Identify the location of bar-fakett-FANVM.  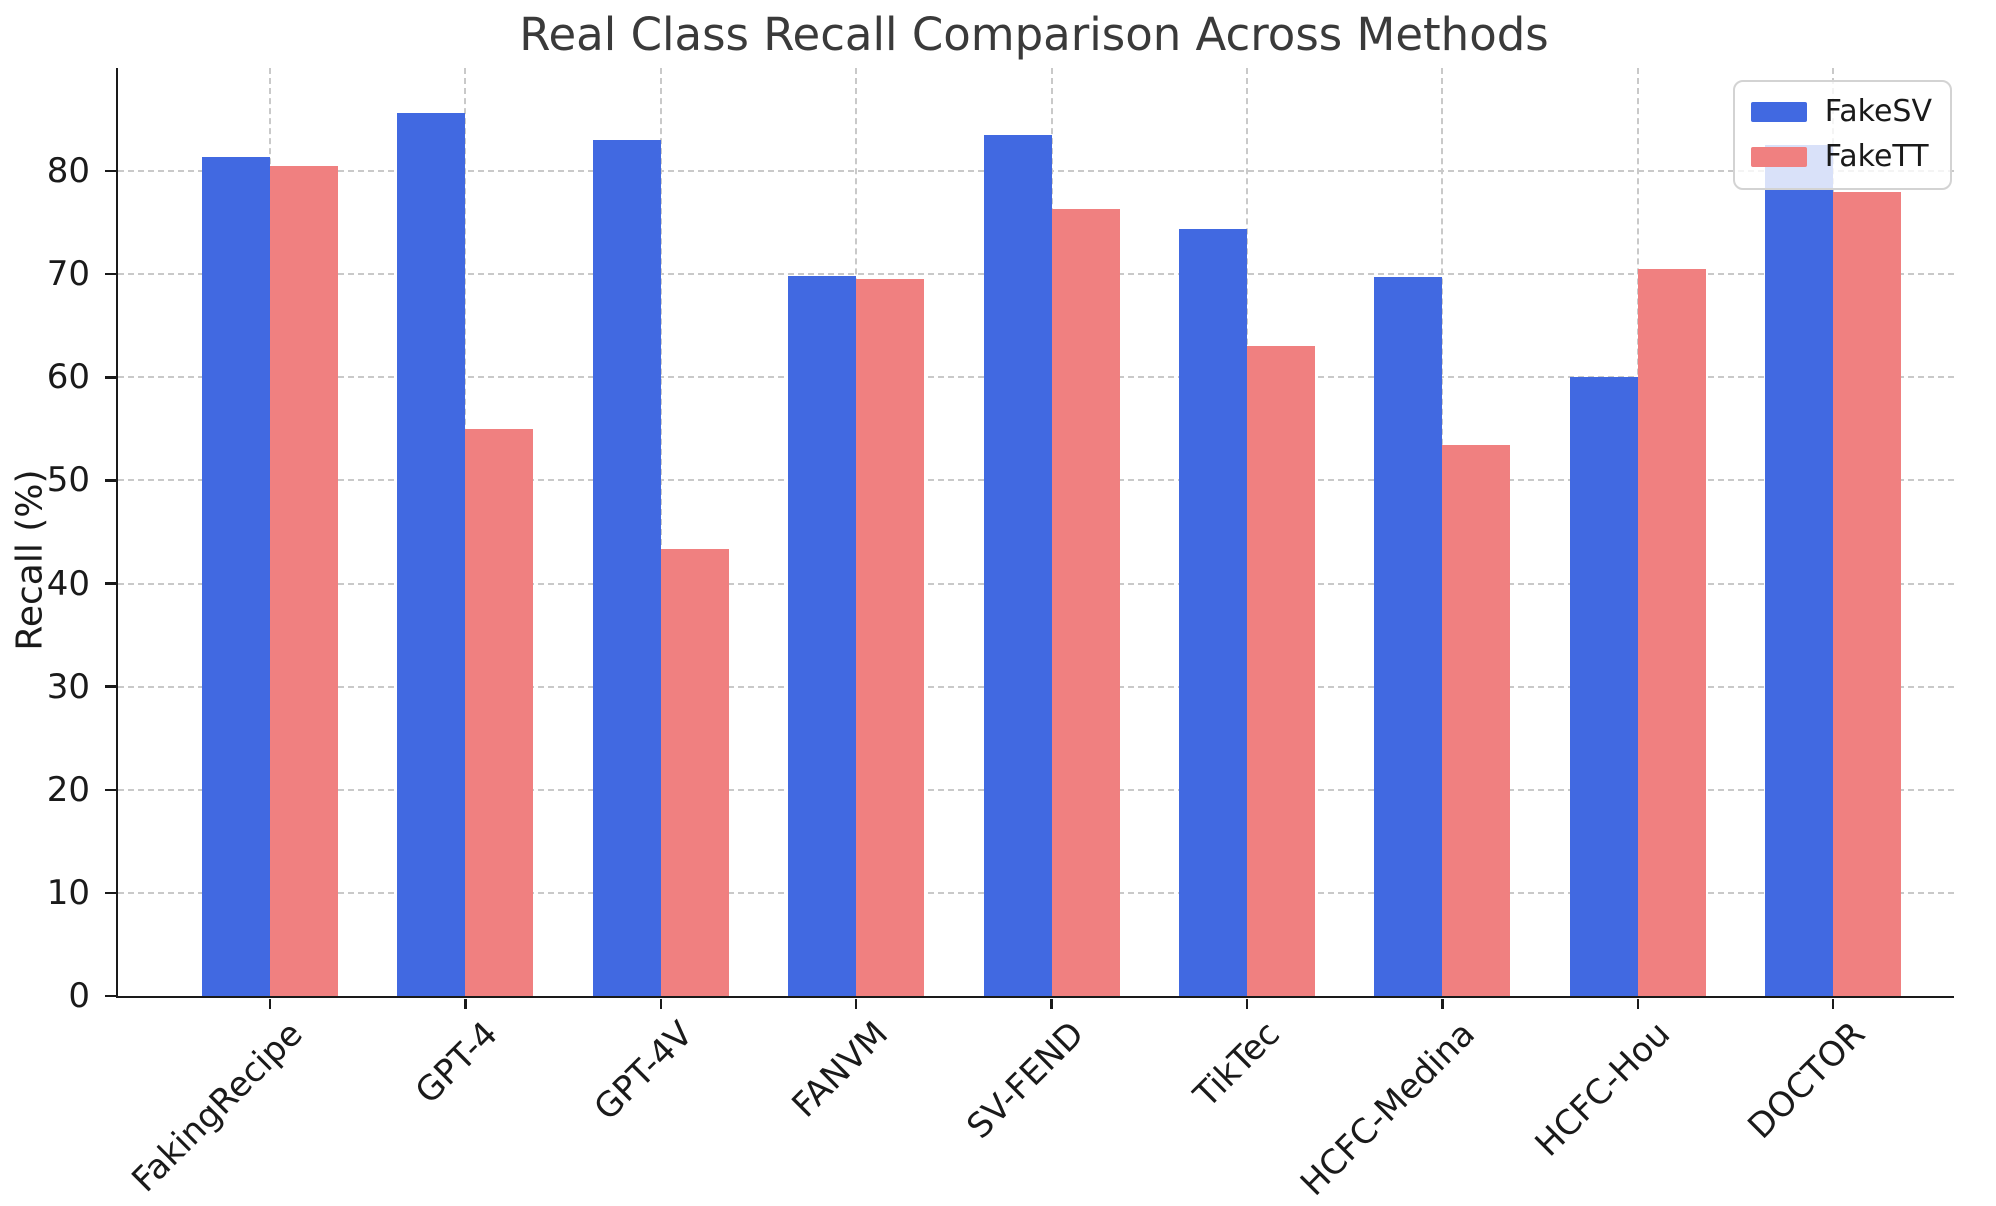
(890, 637).